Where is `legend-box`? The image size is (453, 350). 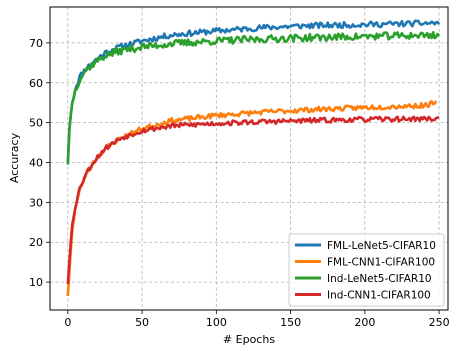 legend-box is located at coordinates (366, 270).